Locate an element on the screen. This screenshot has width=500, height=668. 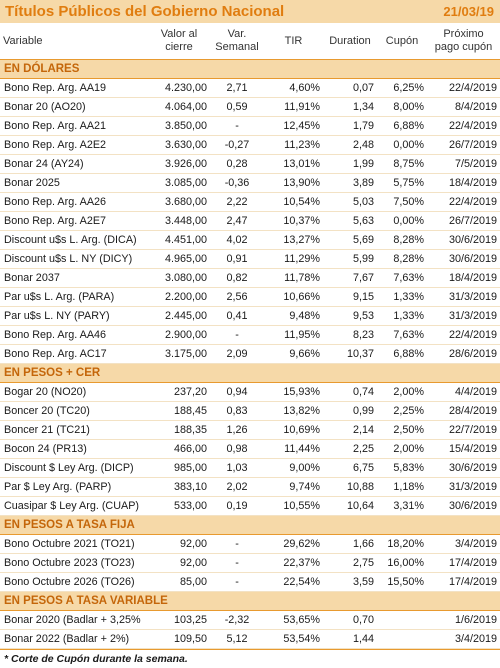
weekly-change: 0,82 is located at coordinates (237, 278).